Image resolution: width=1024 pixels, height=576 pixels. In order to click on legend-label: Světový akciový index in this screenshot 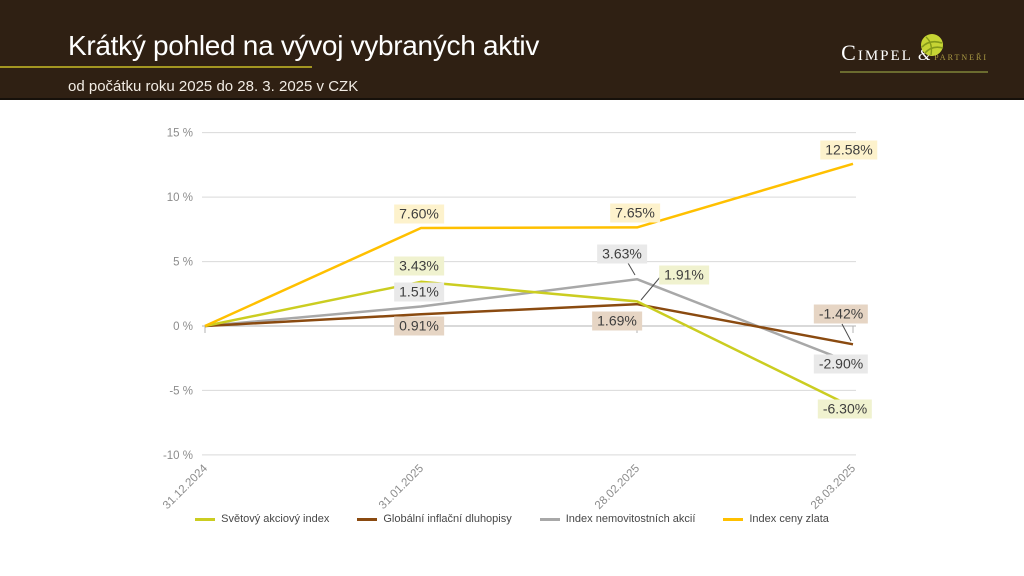, I will do `click(275, 519)`.